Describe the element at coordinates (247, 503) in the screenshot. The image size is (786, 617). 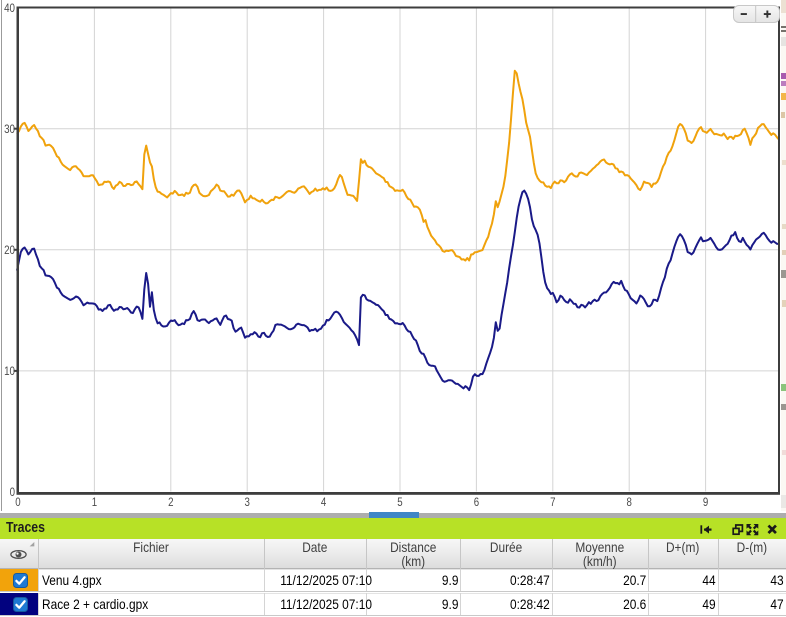
I see `svg-text: 3` at that location.